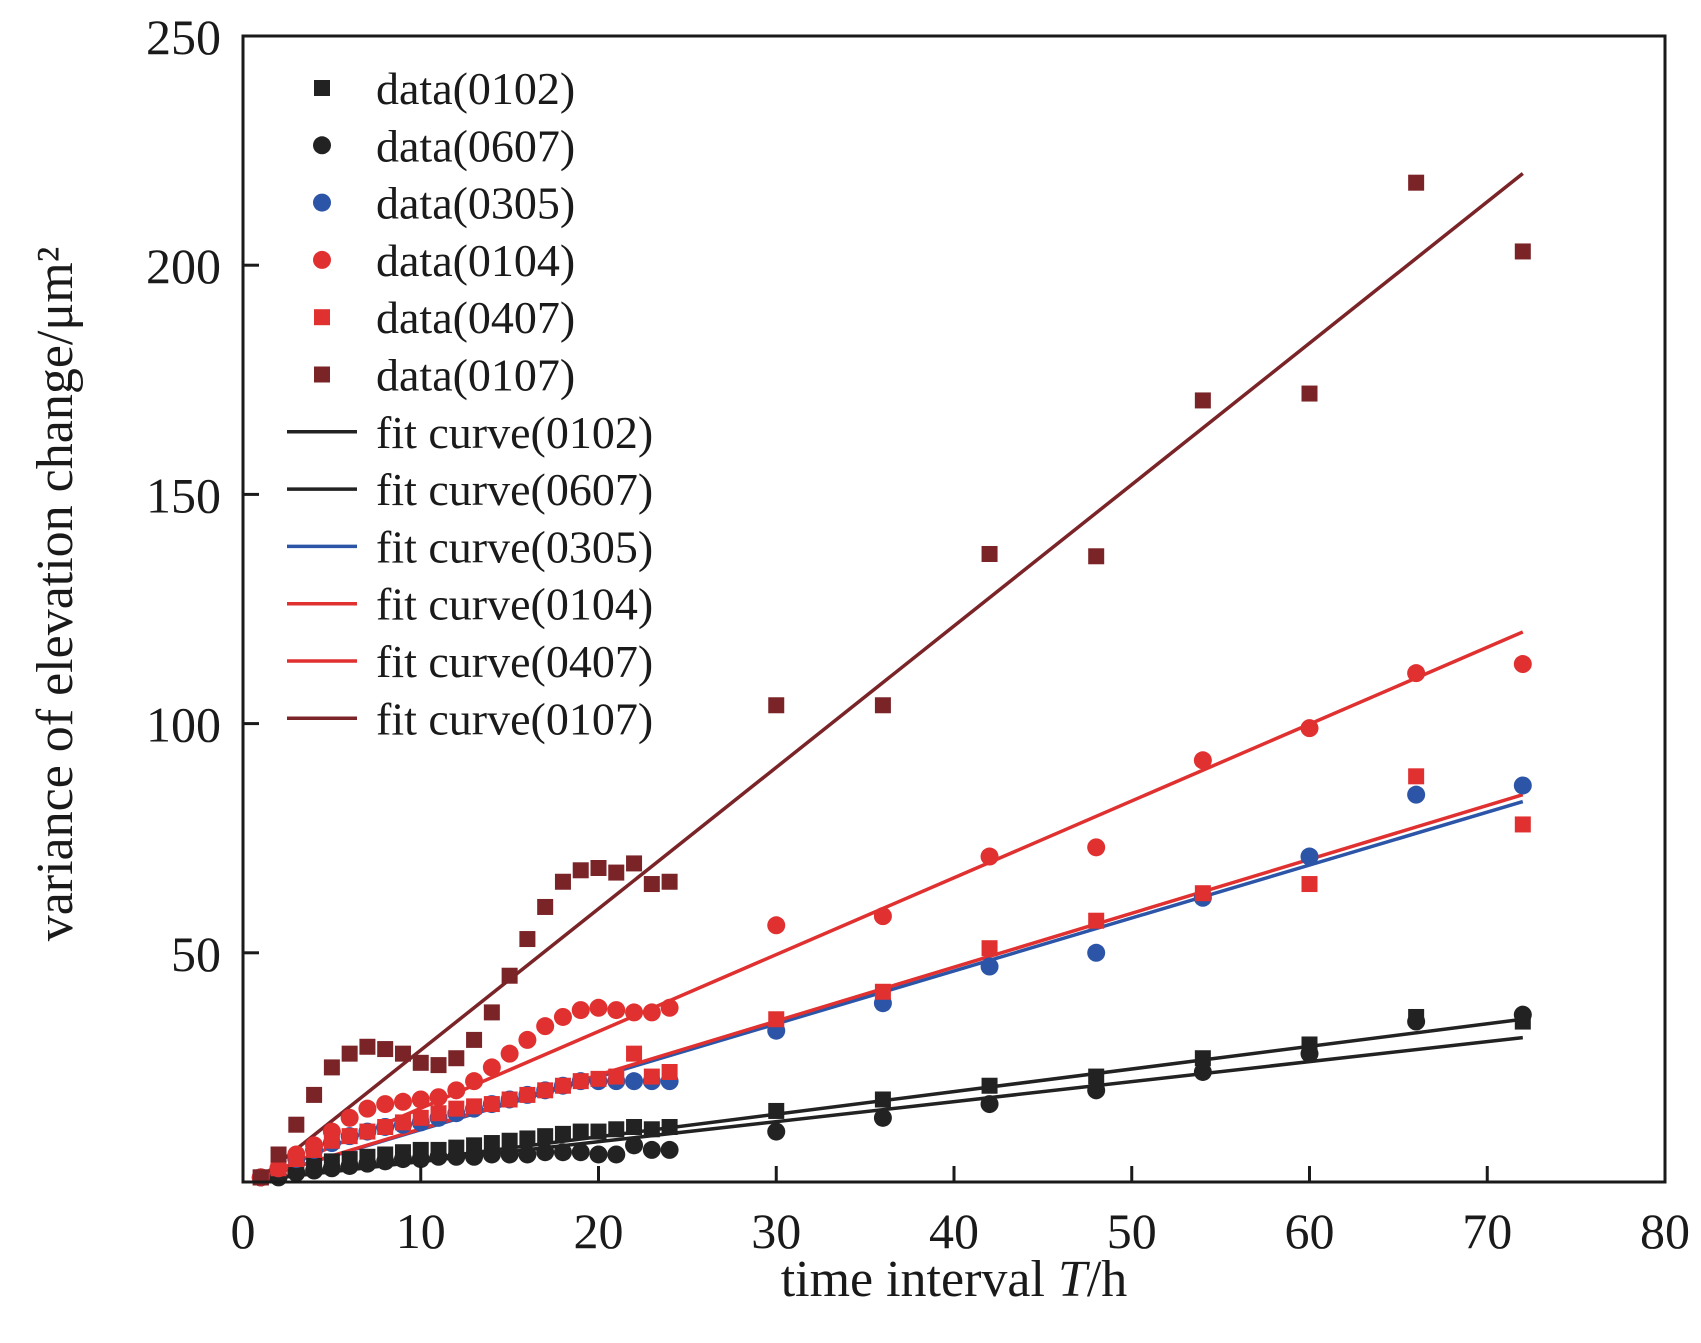 The width and height of the screenshot is (1701, 1343). Describe the element at coordinates (243, 1231) in the screenshot. I see `x-tick-label: 0` at that location.